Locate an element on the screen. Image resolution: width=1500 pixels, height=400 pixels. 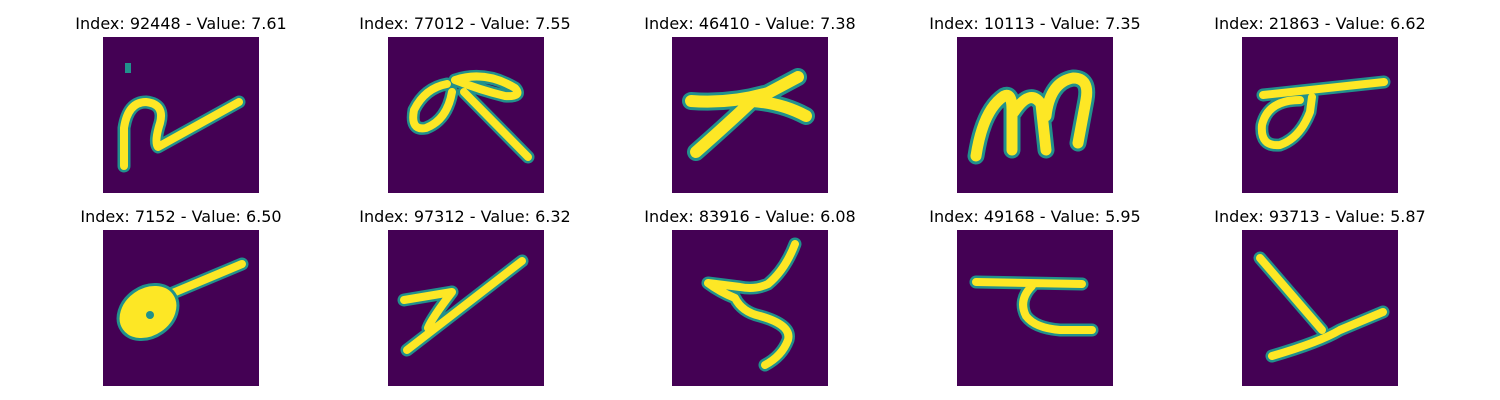
image-panel-6: Index: 7152 - Value: 6.50 is located at coordinates (181, 296).